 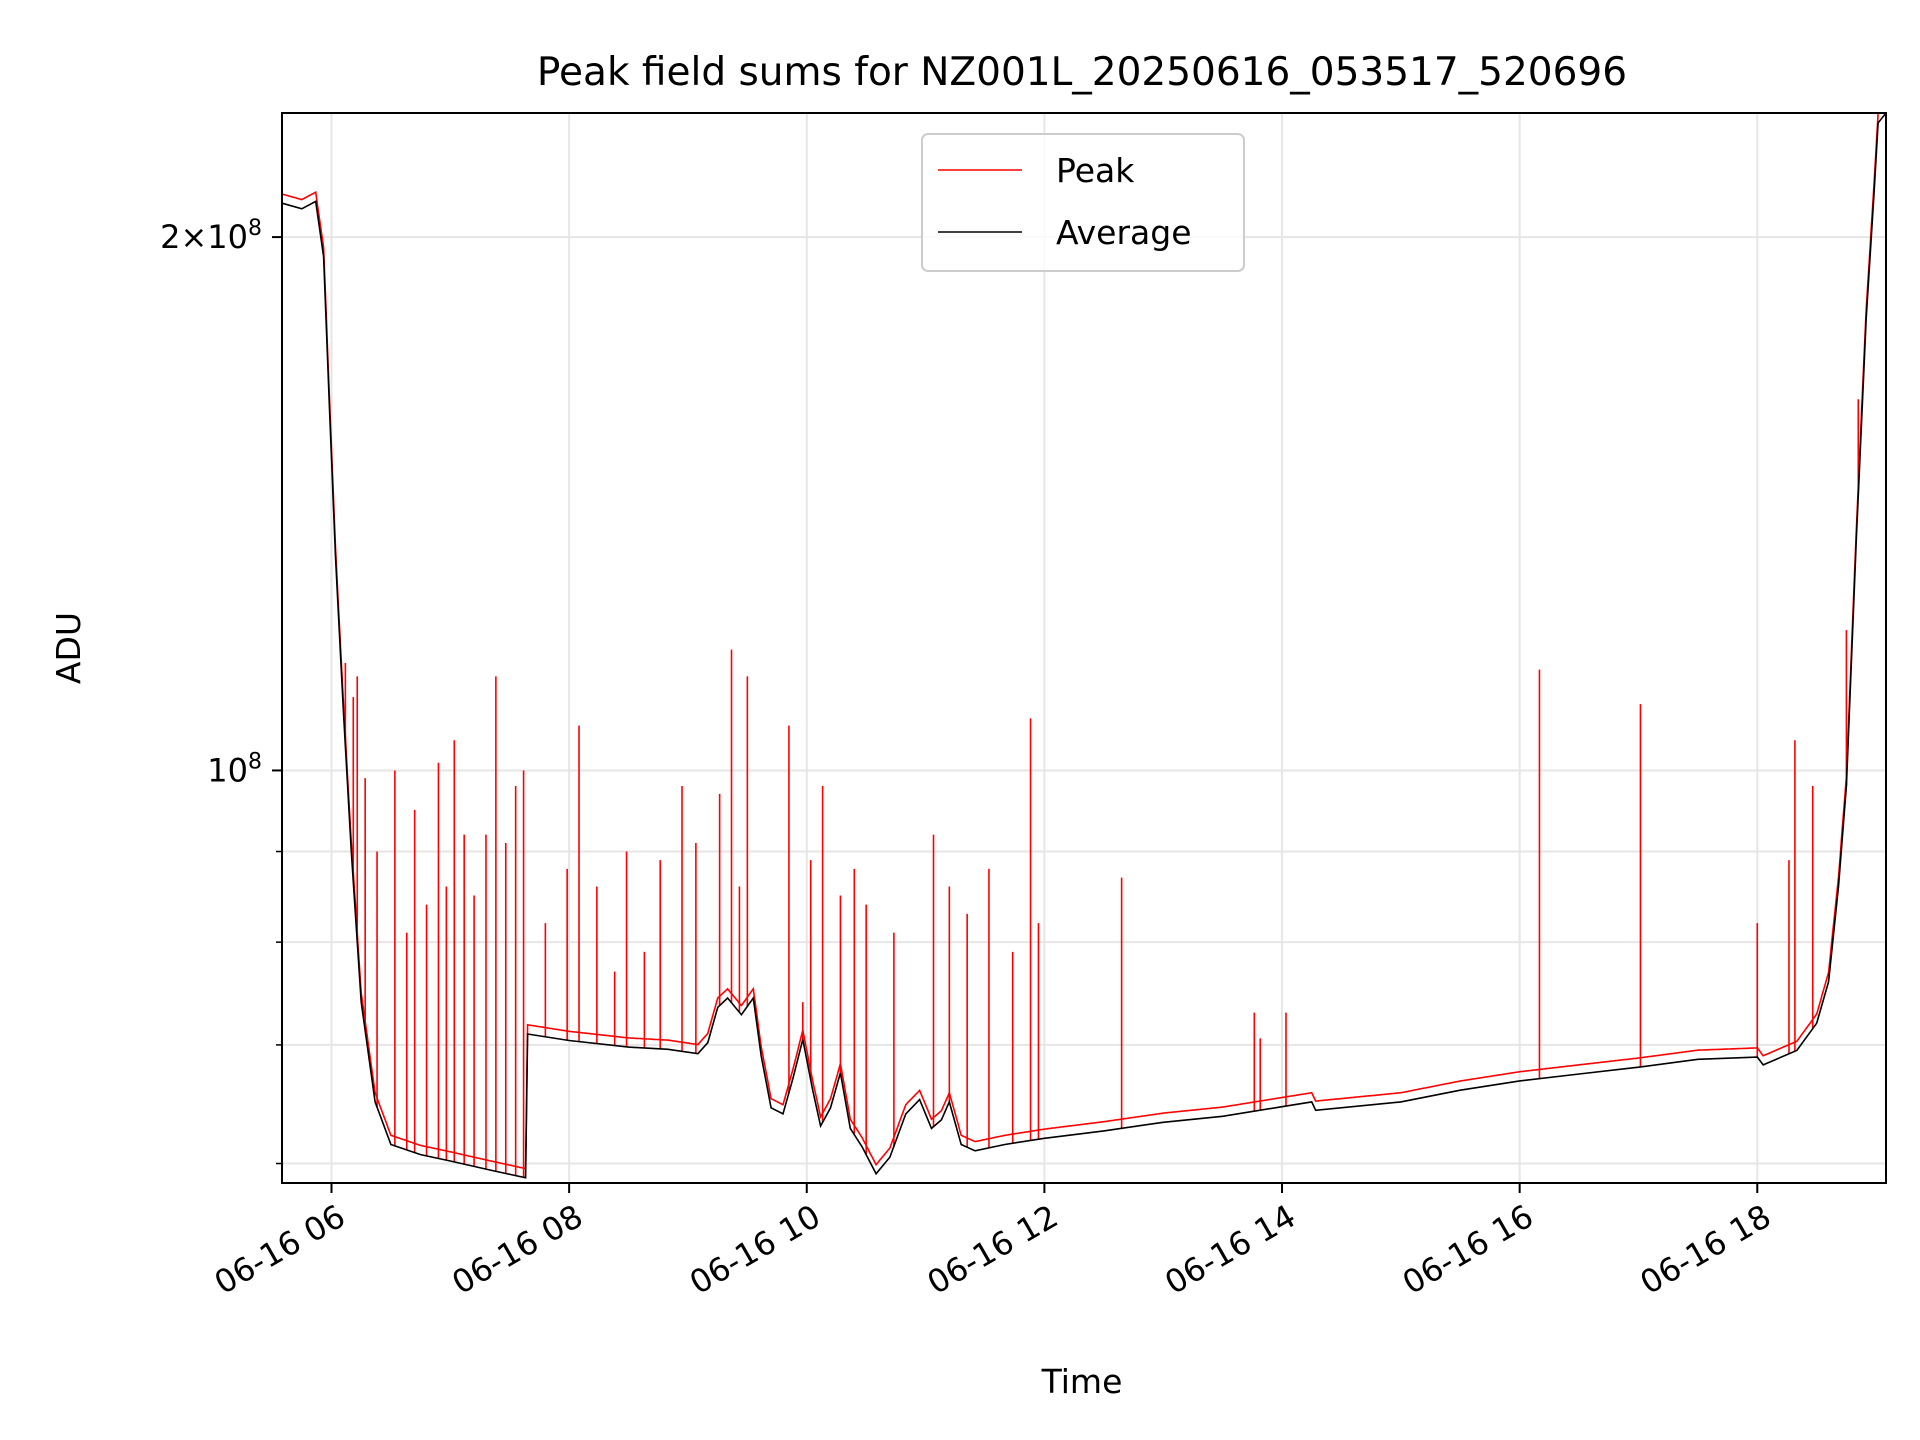 I want to click on y-tick-label: 108, so click(x=234, y=769).